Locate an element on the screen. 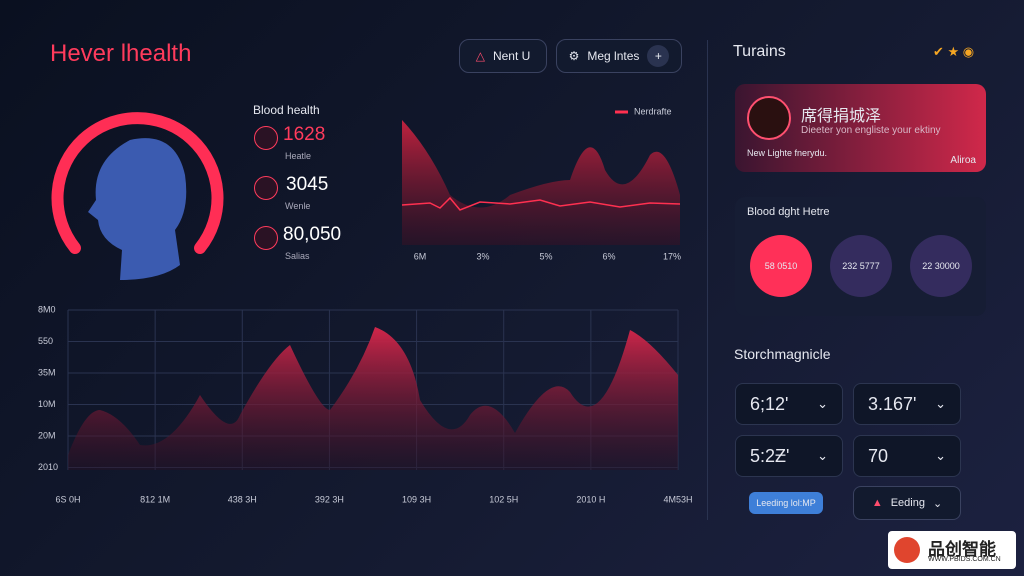  x-label: 6% is located at coordinates (608, 256).